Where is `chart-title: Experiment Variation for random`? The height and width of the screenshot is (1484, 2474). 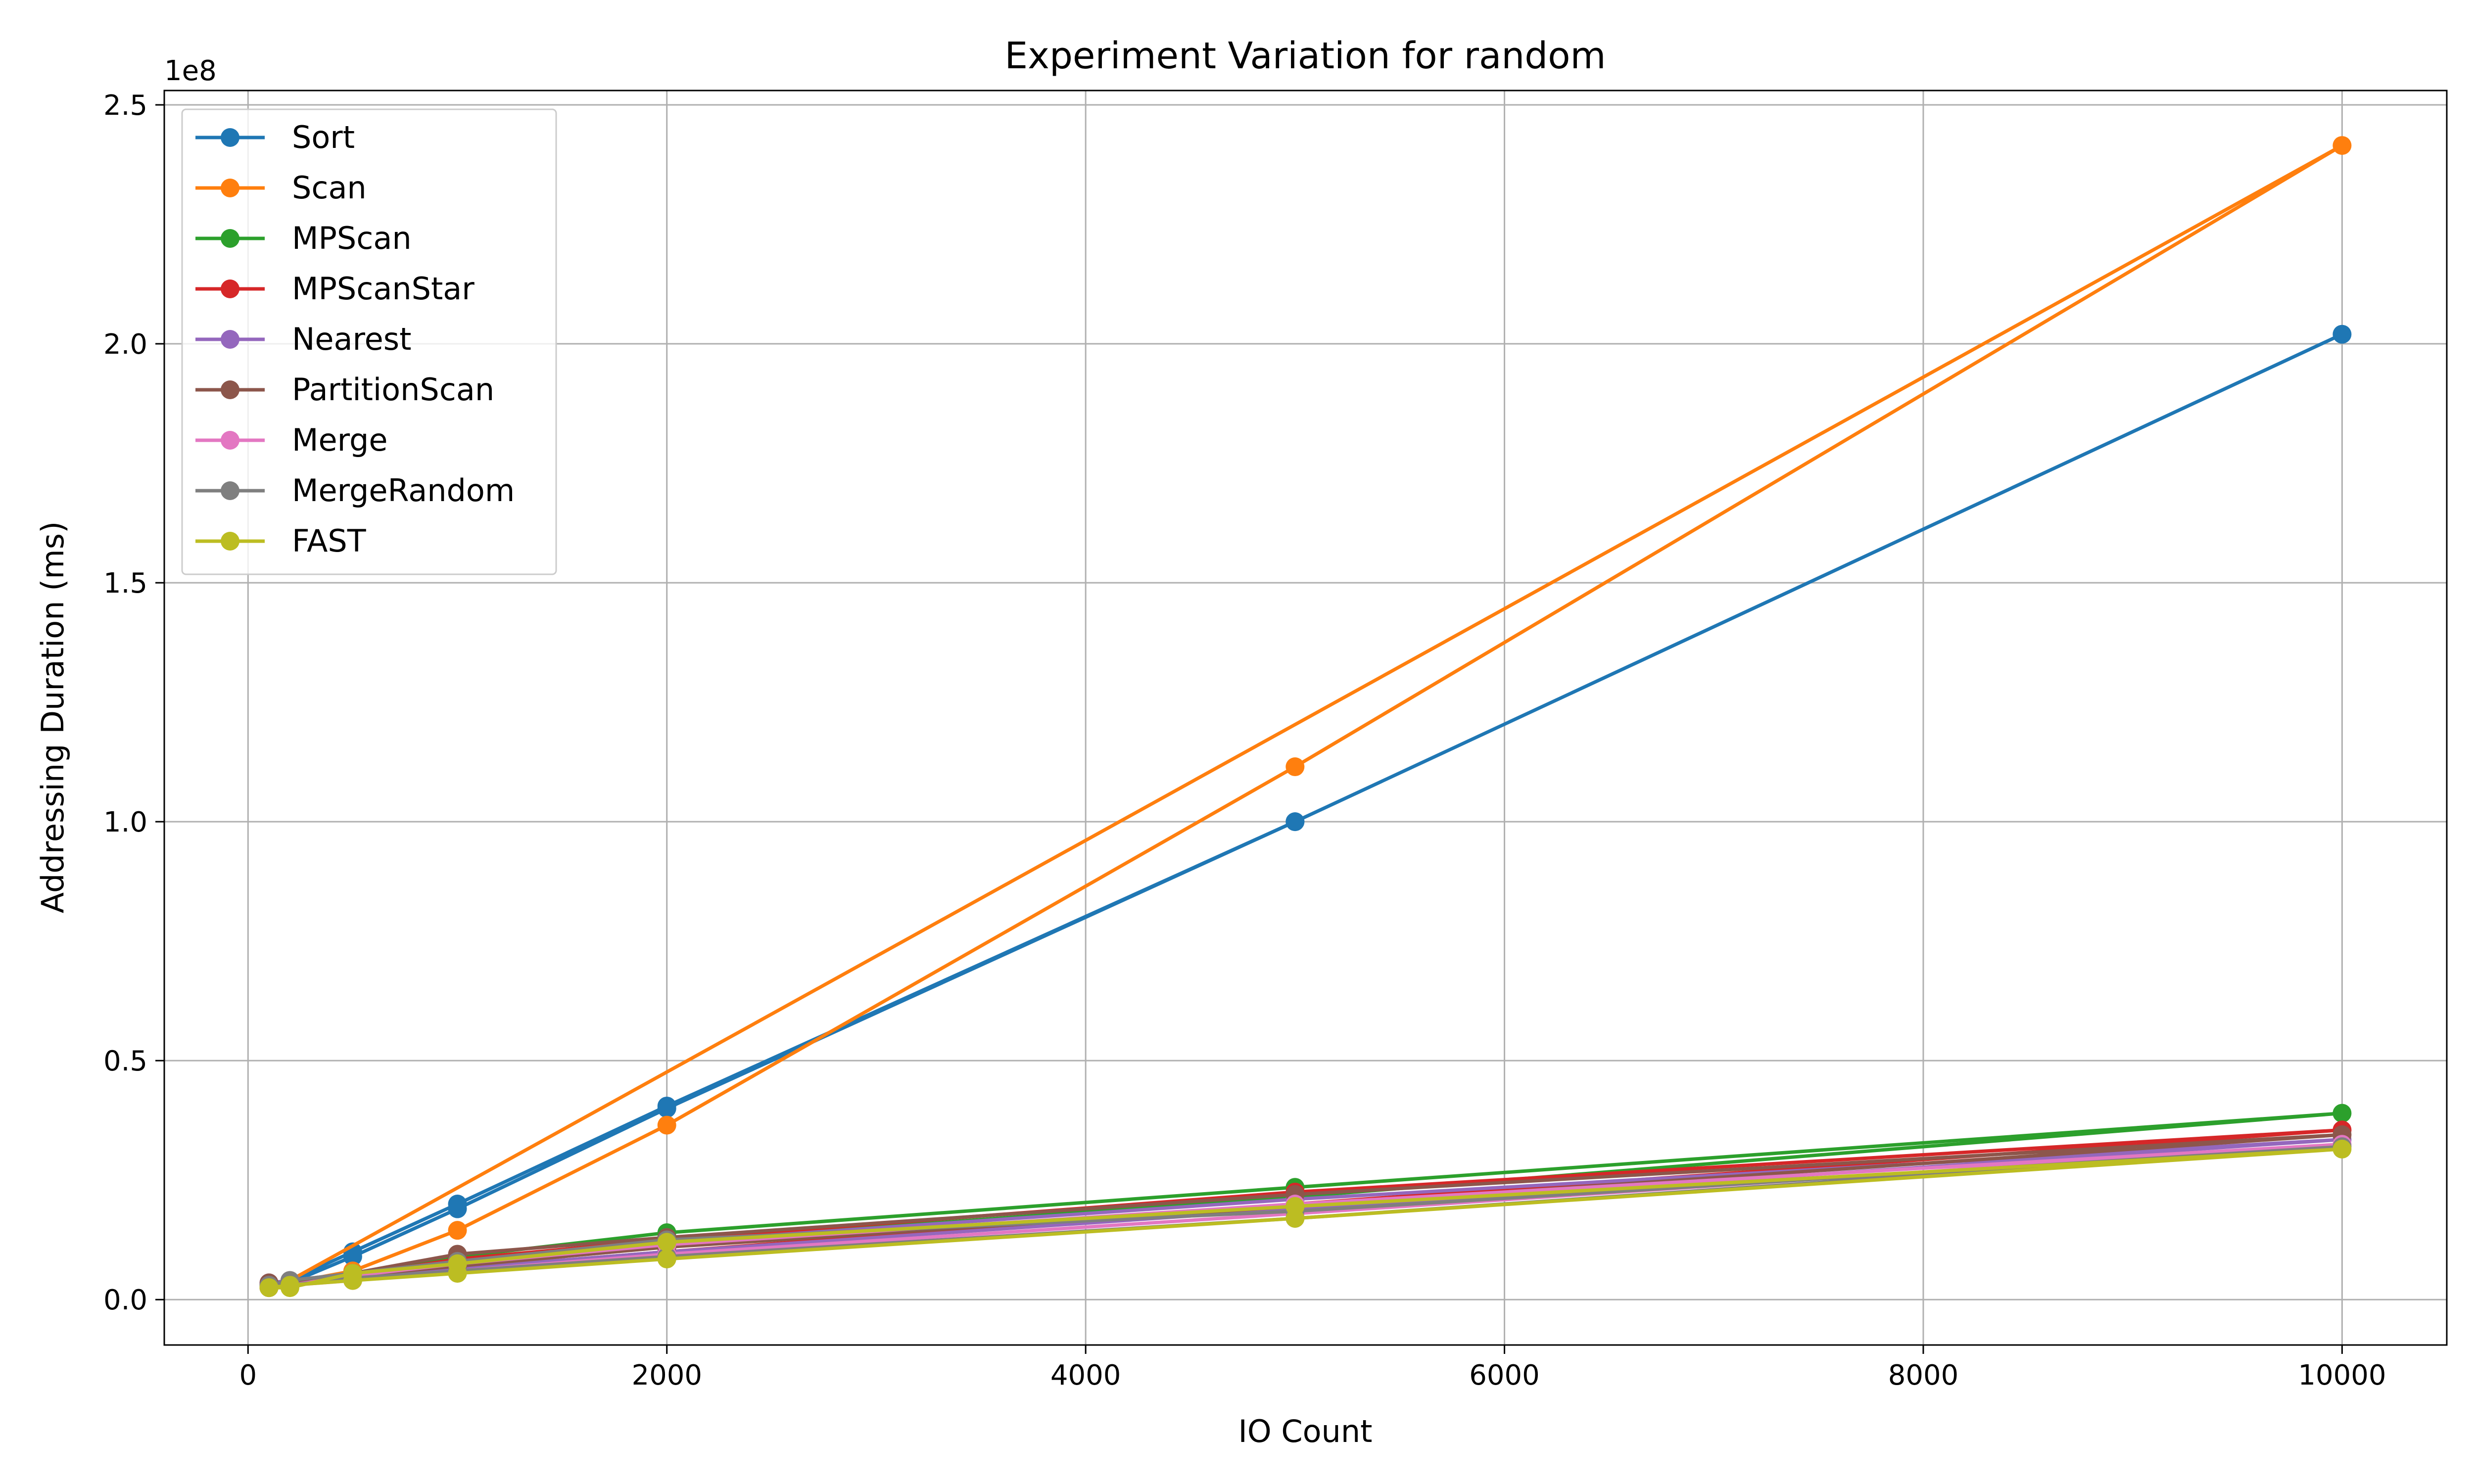
chart-title: Experiment Variation for random is located at coordinates (1305, 56).